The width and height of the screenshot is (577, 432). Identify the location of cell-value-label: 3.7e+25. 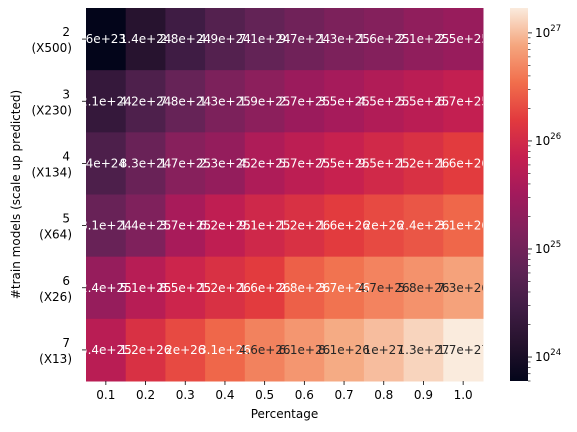
(185, 226).